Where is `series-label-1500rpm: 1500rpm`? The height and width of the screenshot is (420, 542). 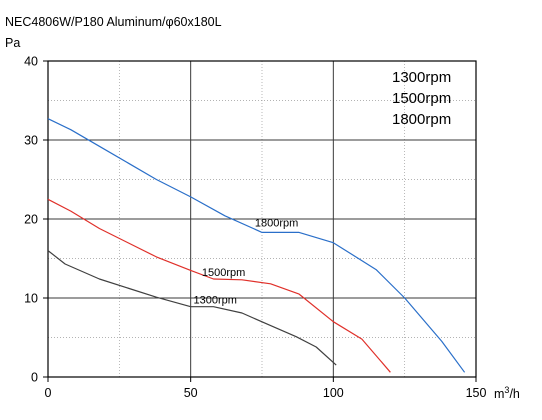
series-label-1500rpm: 1500rpm is located at coordinates (223, 273).